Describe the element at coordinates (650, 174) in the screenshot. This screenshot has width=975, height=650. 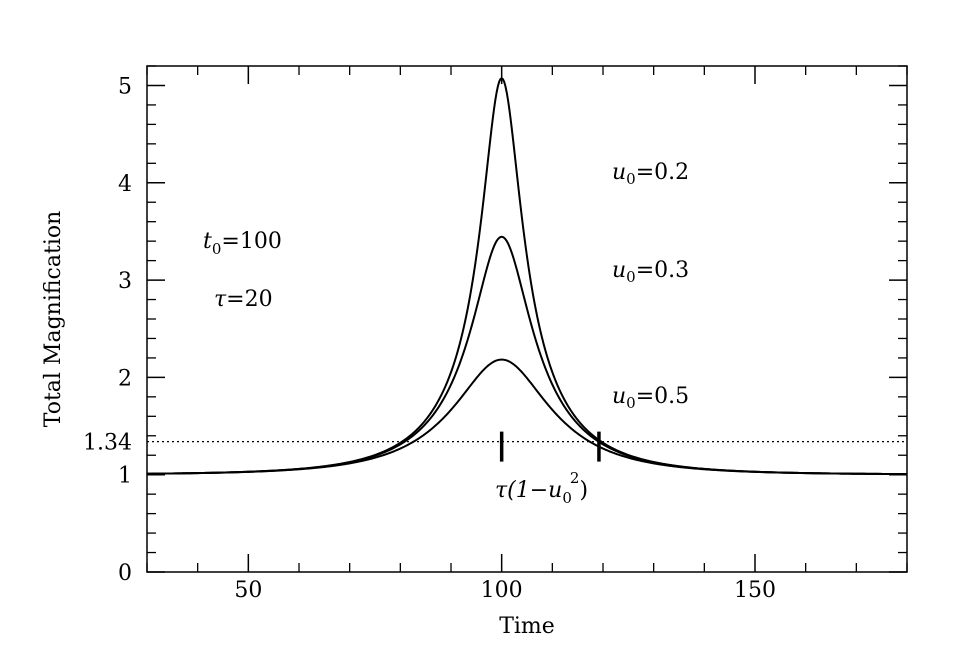
I see `u0-0.2-label: u0=0.2` at that location.